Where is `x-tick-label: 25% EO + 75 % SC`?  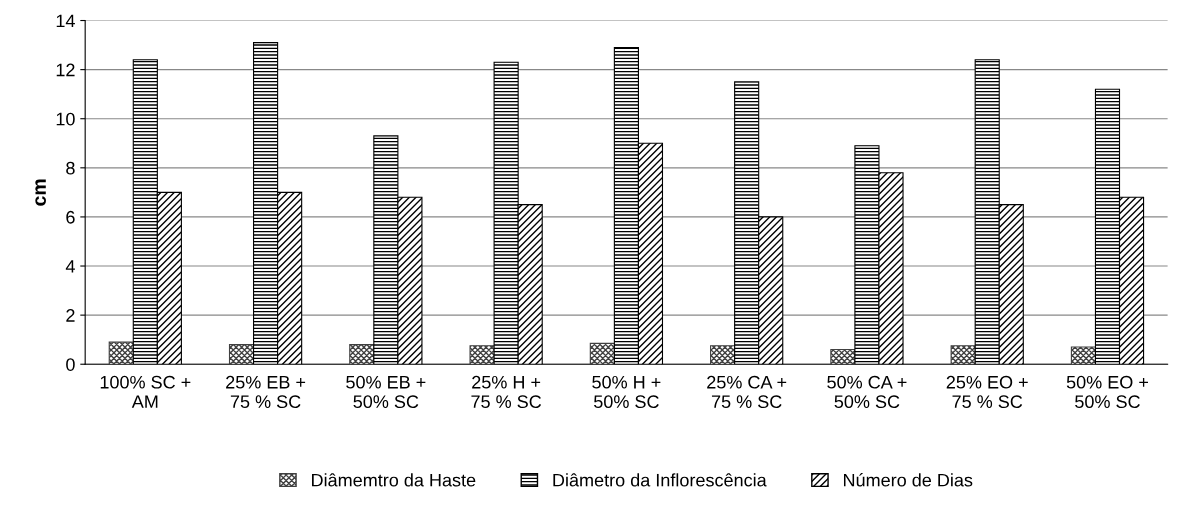 x-tick-label: 25% EO + 75 % SC is located at coordinates (987, 392).